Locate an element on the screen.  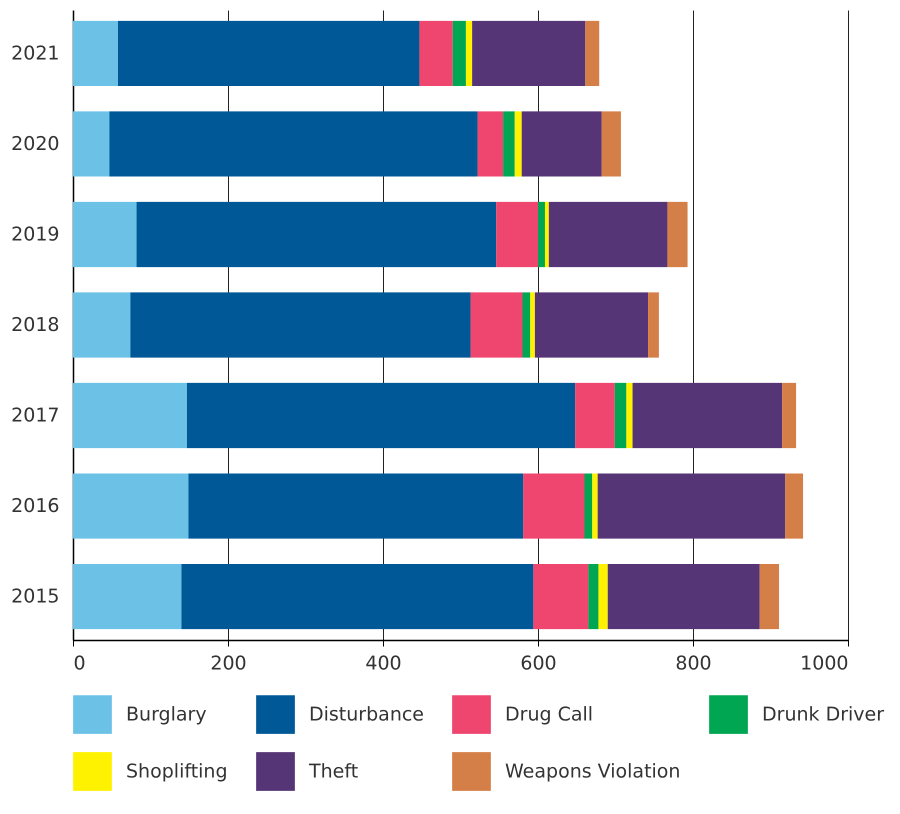
x-tick-label: 1000 is located at coordinates (824, 663).